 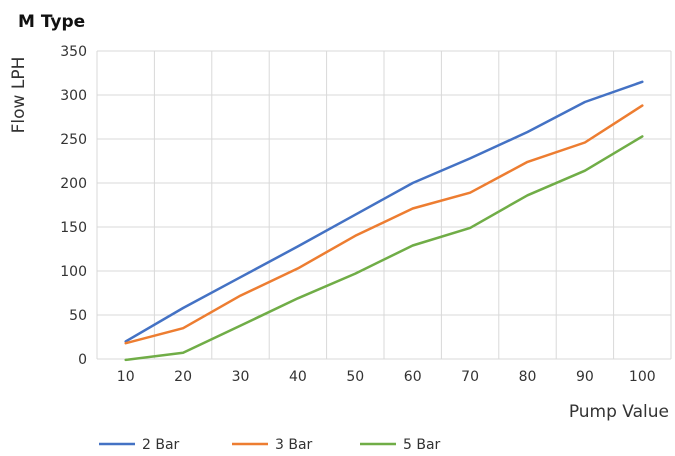 I want to click on y-tick-label: 200, so click(x=73, y=184).